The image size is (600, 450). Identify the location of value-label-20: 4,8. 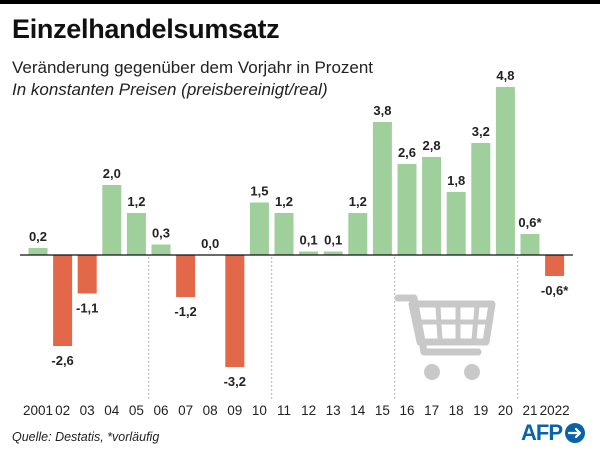
(505, 75).